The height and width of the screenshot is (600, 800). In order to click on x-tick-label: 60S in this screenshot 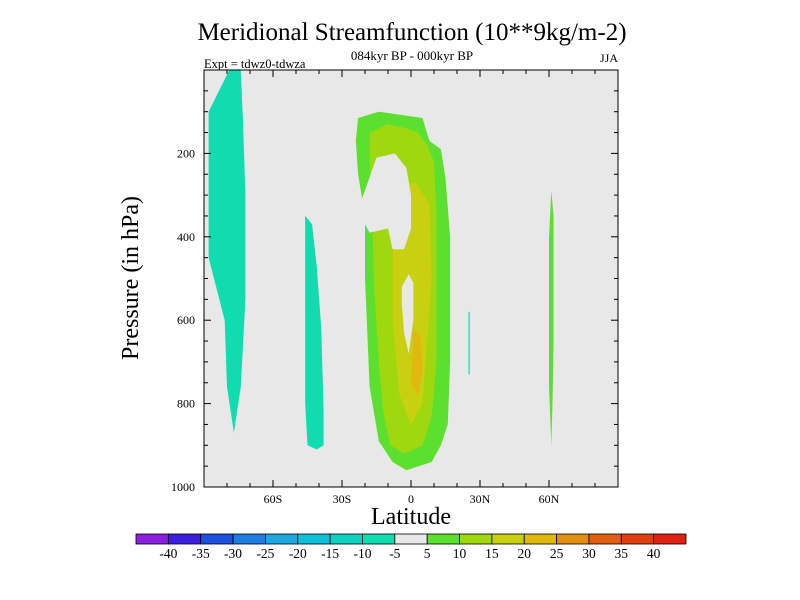, I will do `click(273, 499)`.